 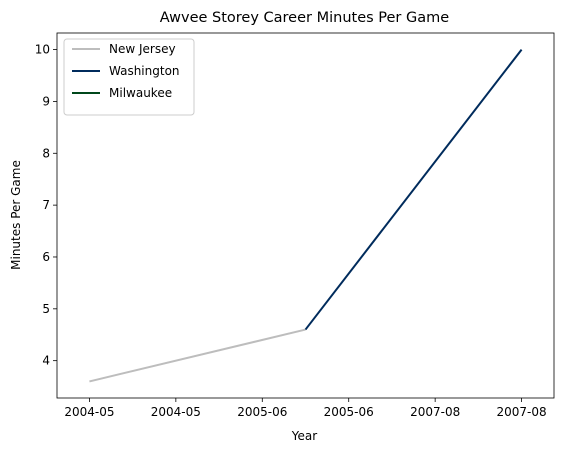 I want to click on x-tick-label-1: 2004-05, so click(x=176, y=412).